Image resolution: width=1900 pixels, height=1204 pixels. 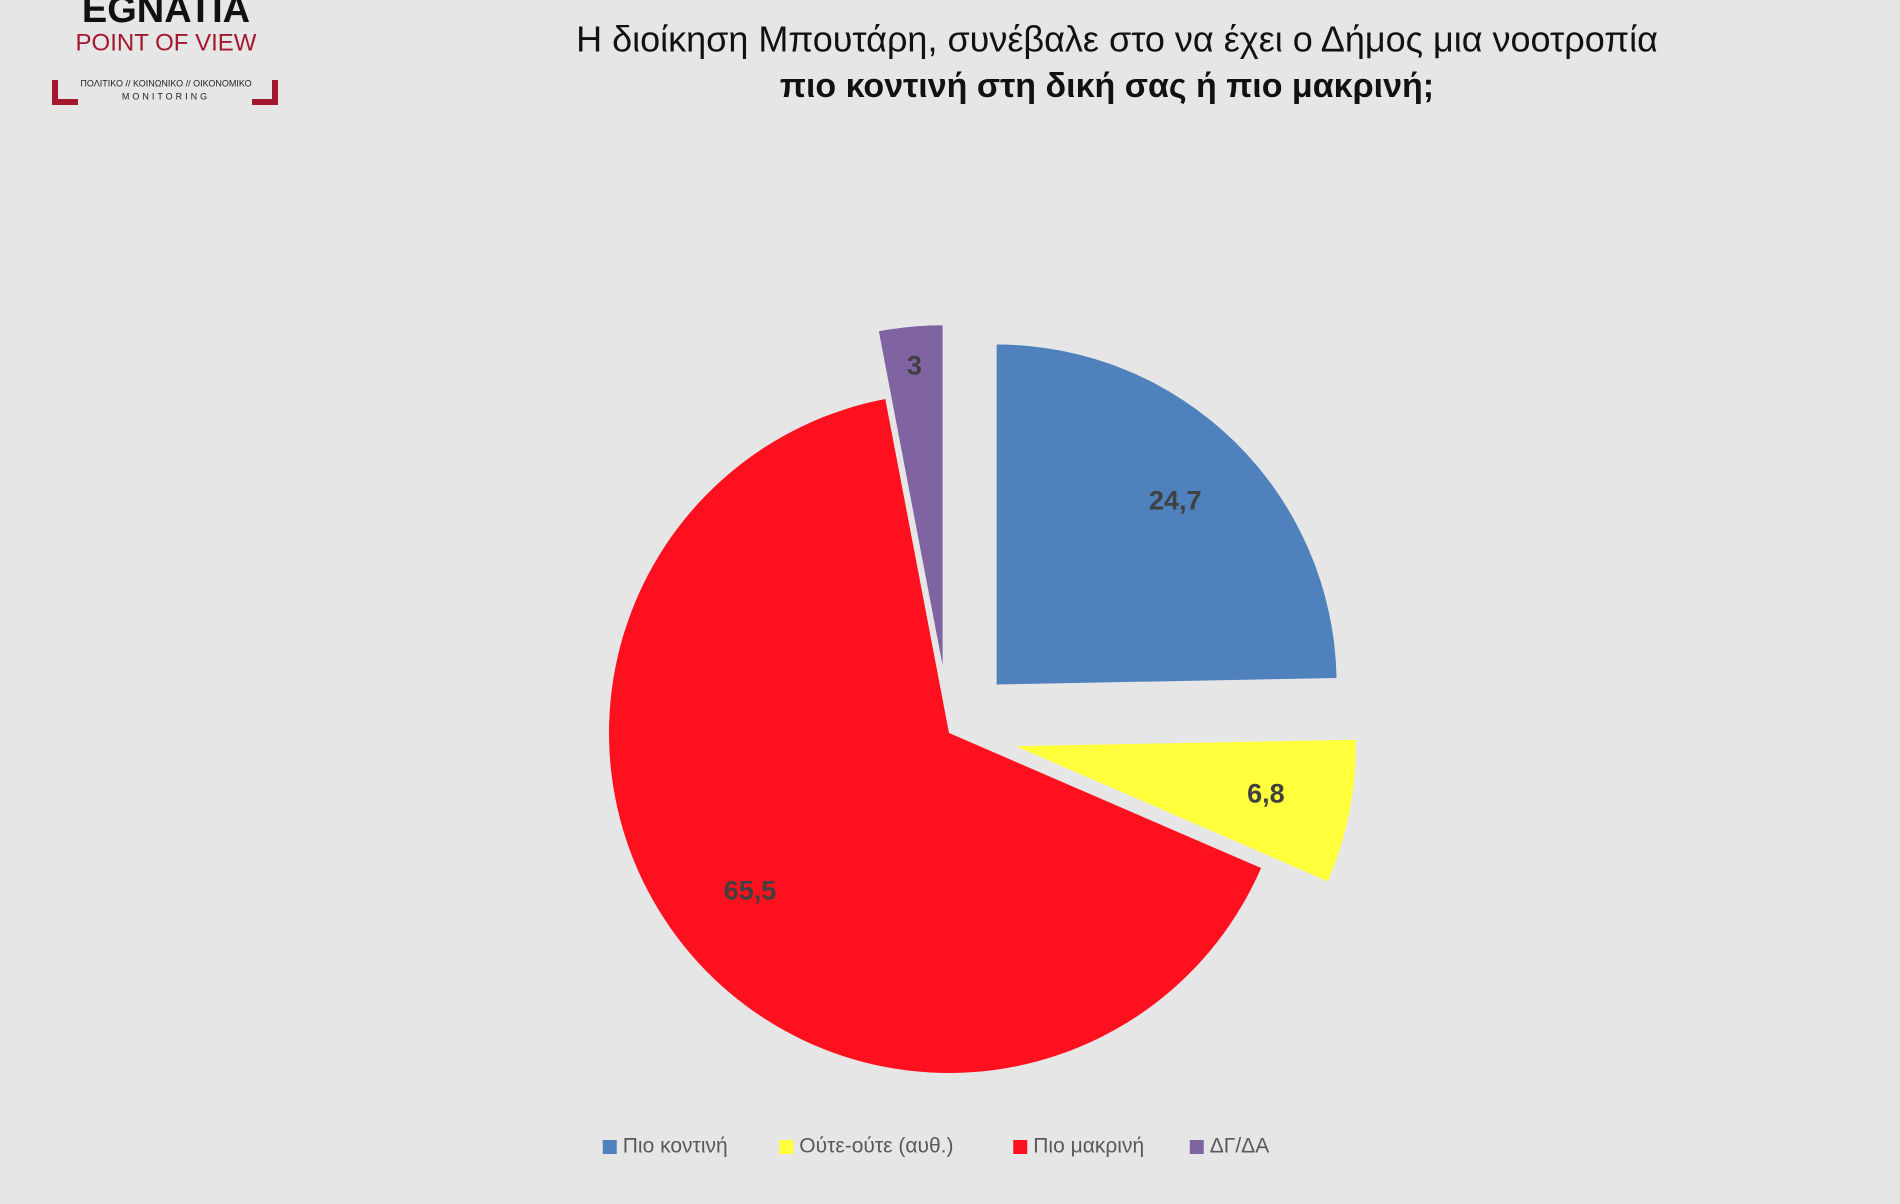 I want to click on logo-tagline: POINT OF VIEW, so click(x=166, y=42).